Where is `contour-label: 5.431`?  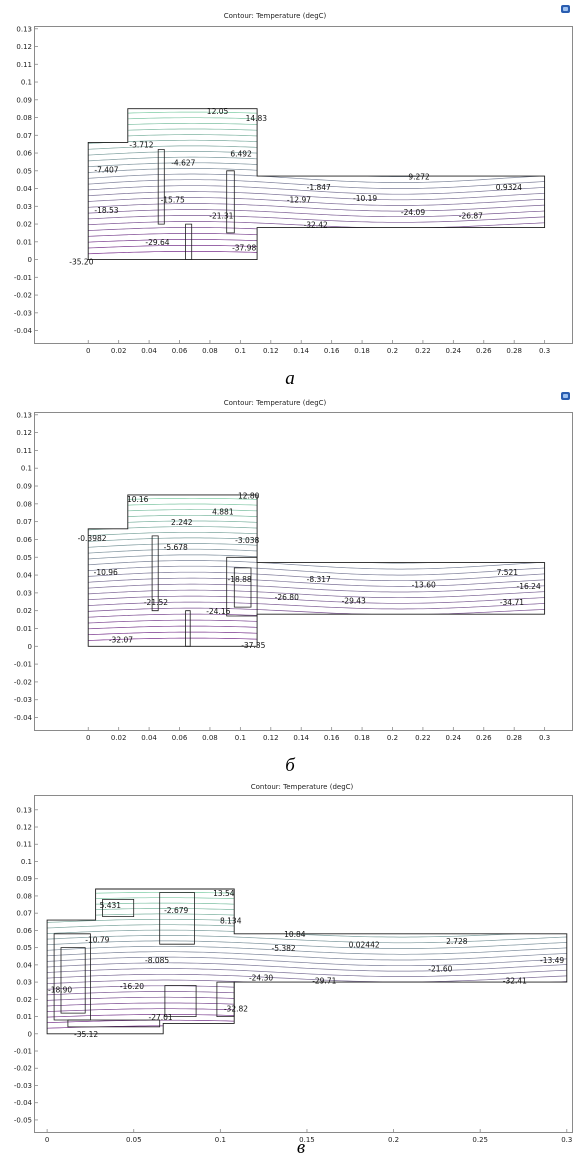 contour-label: 5.431 is located at coordinates (111, 905).